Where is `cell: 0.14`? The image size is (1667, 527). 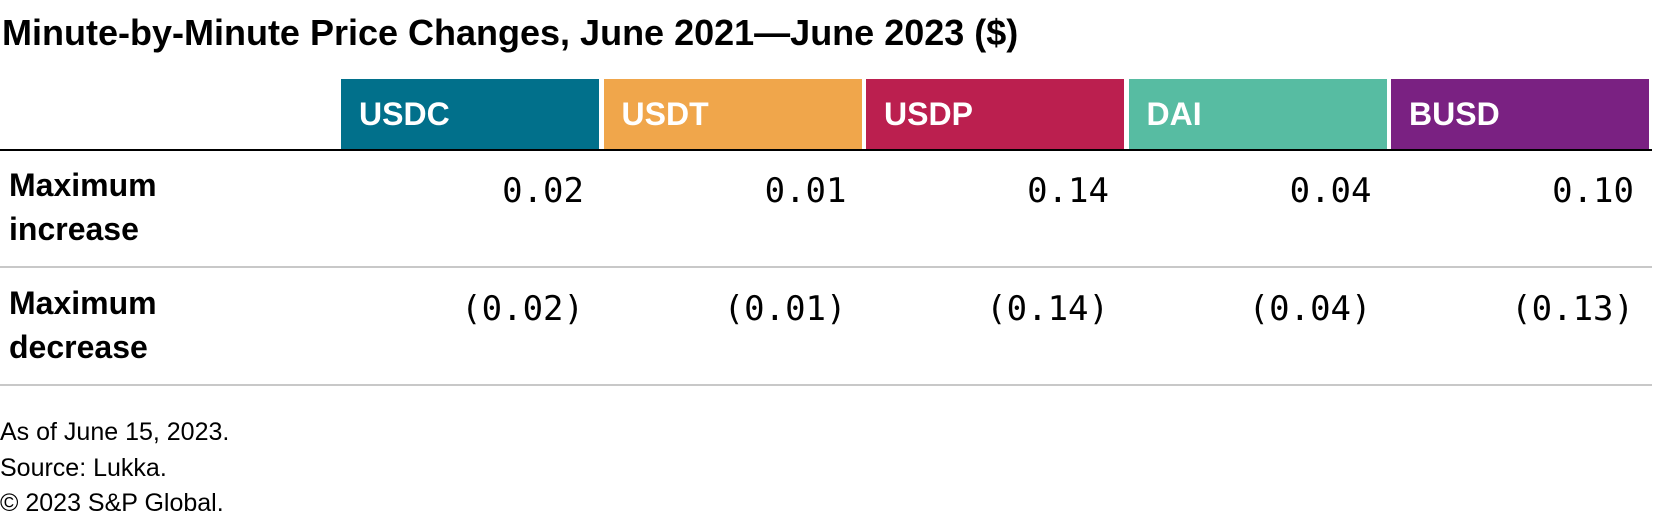
cell: 0.14 is located at coordinates (1068, 191).